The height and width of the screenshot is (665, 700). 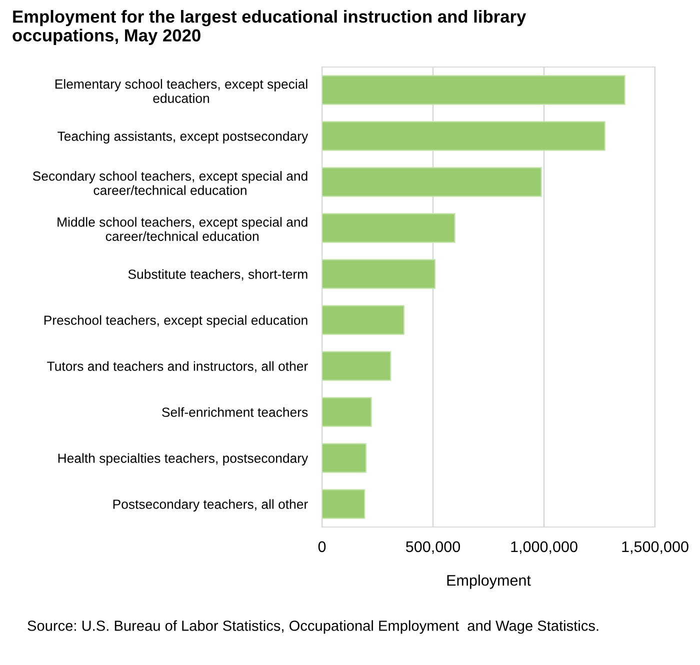 I want to click on y-tick-label: Substitute teachers, short-term, so click(x=218, y=274).